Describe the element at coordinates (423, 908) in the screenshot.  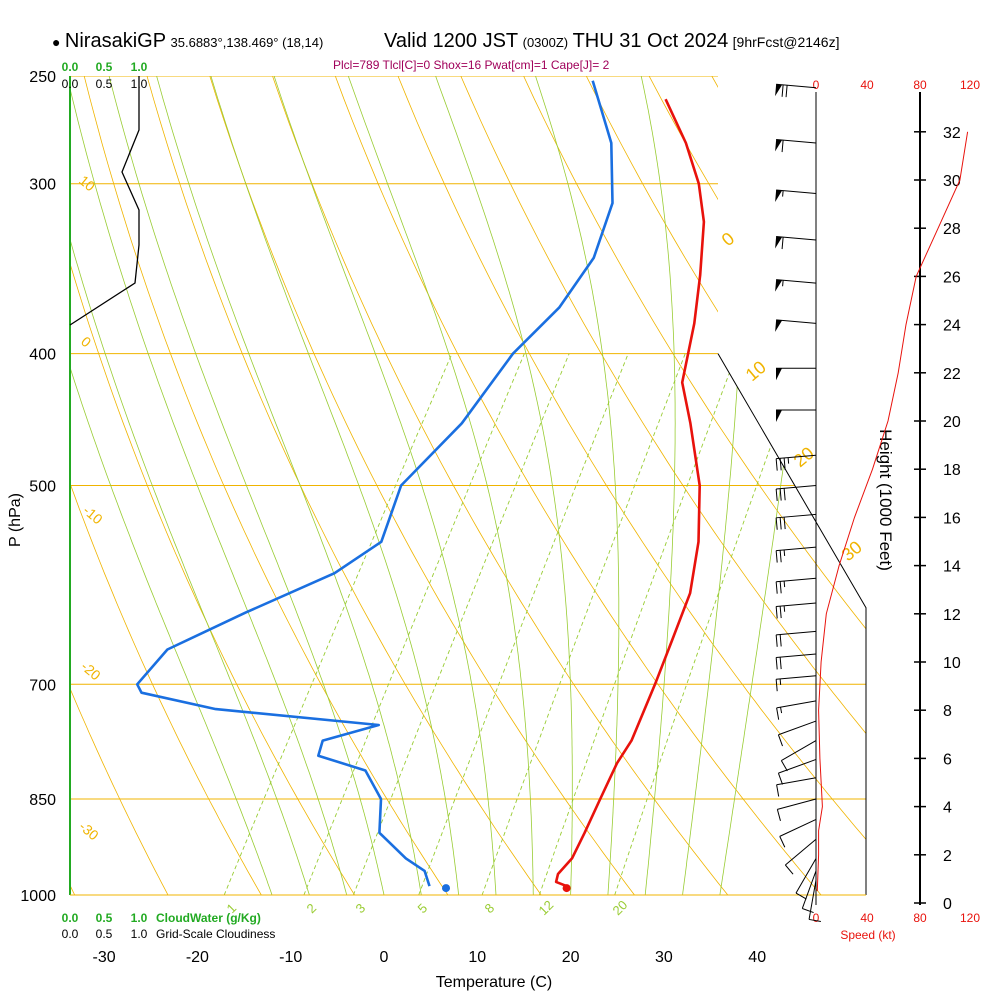
I see `mixing-ratio-label: 5` at that location.